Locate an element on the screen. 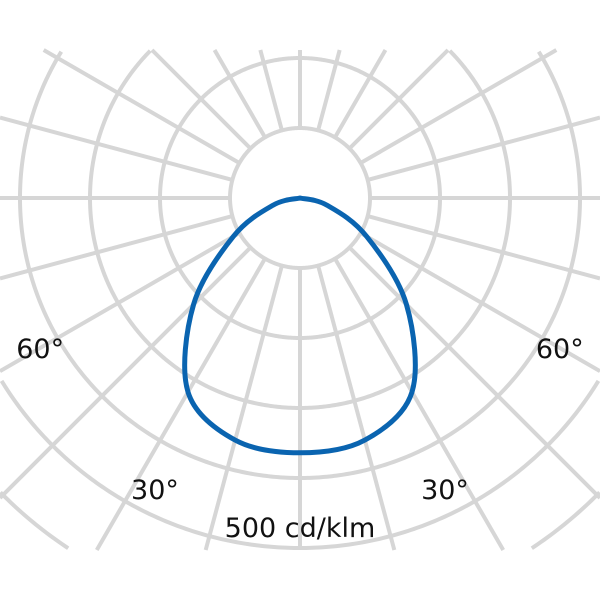 The image size is (600, 600). grid-ring is located at coordinates (300, 520).